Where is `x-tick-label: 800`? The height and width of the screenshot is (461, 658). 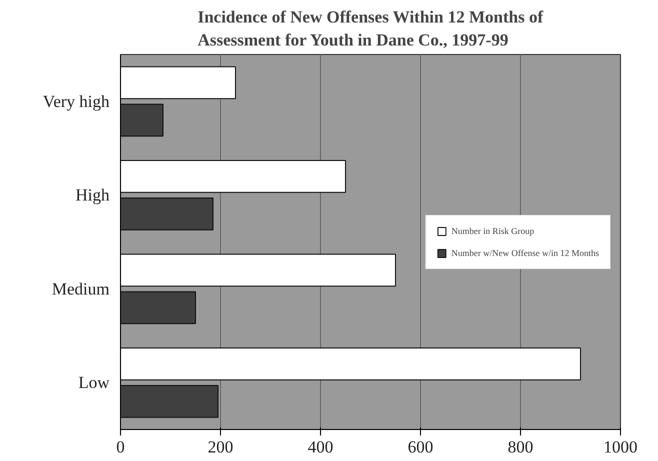
x-tick-label: 800 is located at coordinates (521, 447).